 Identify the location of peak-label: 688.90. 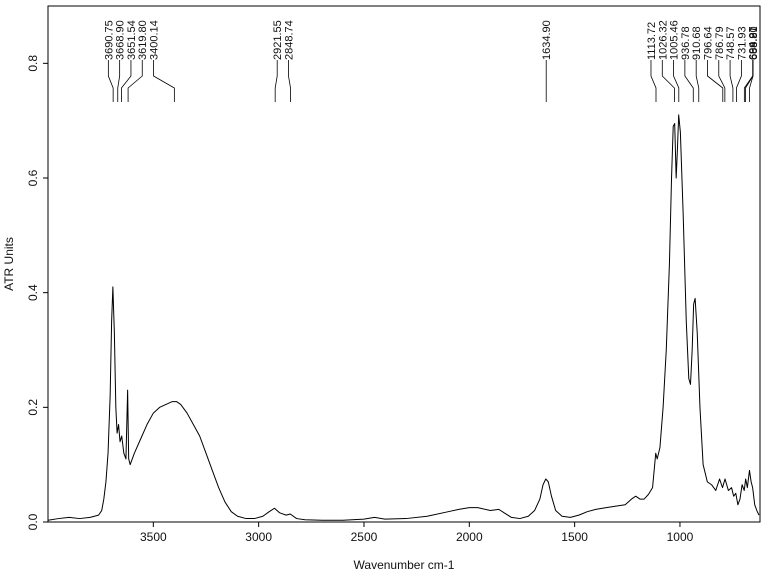
(754, 43).